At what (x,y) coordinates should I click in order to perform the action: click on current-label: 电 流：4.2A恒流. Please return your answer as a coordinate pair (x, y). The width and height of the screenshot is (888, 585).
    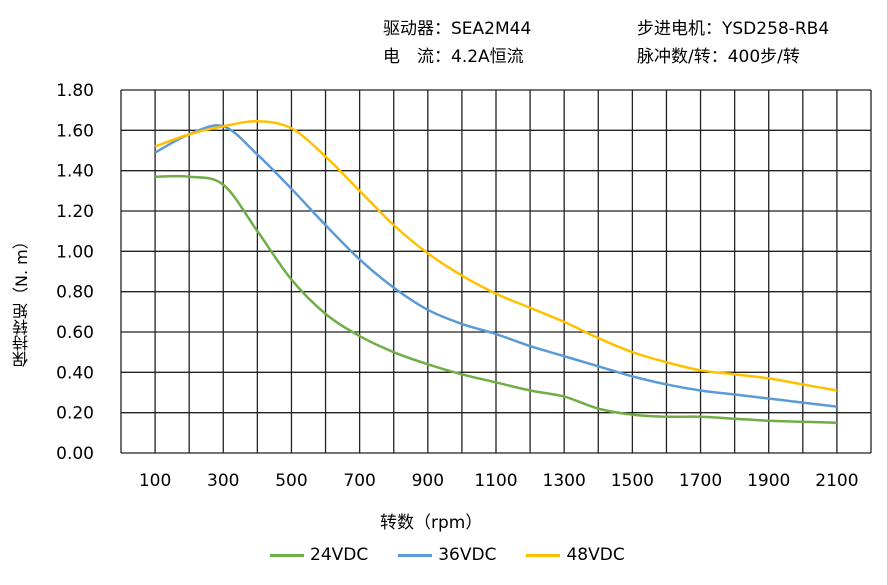
    Looking at the image, I should click on (453, 57).